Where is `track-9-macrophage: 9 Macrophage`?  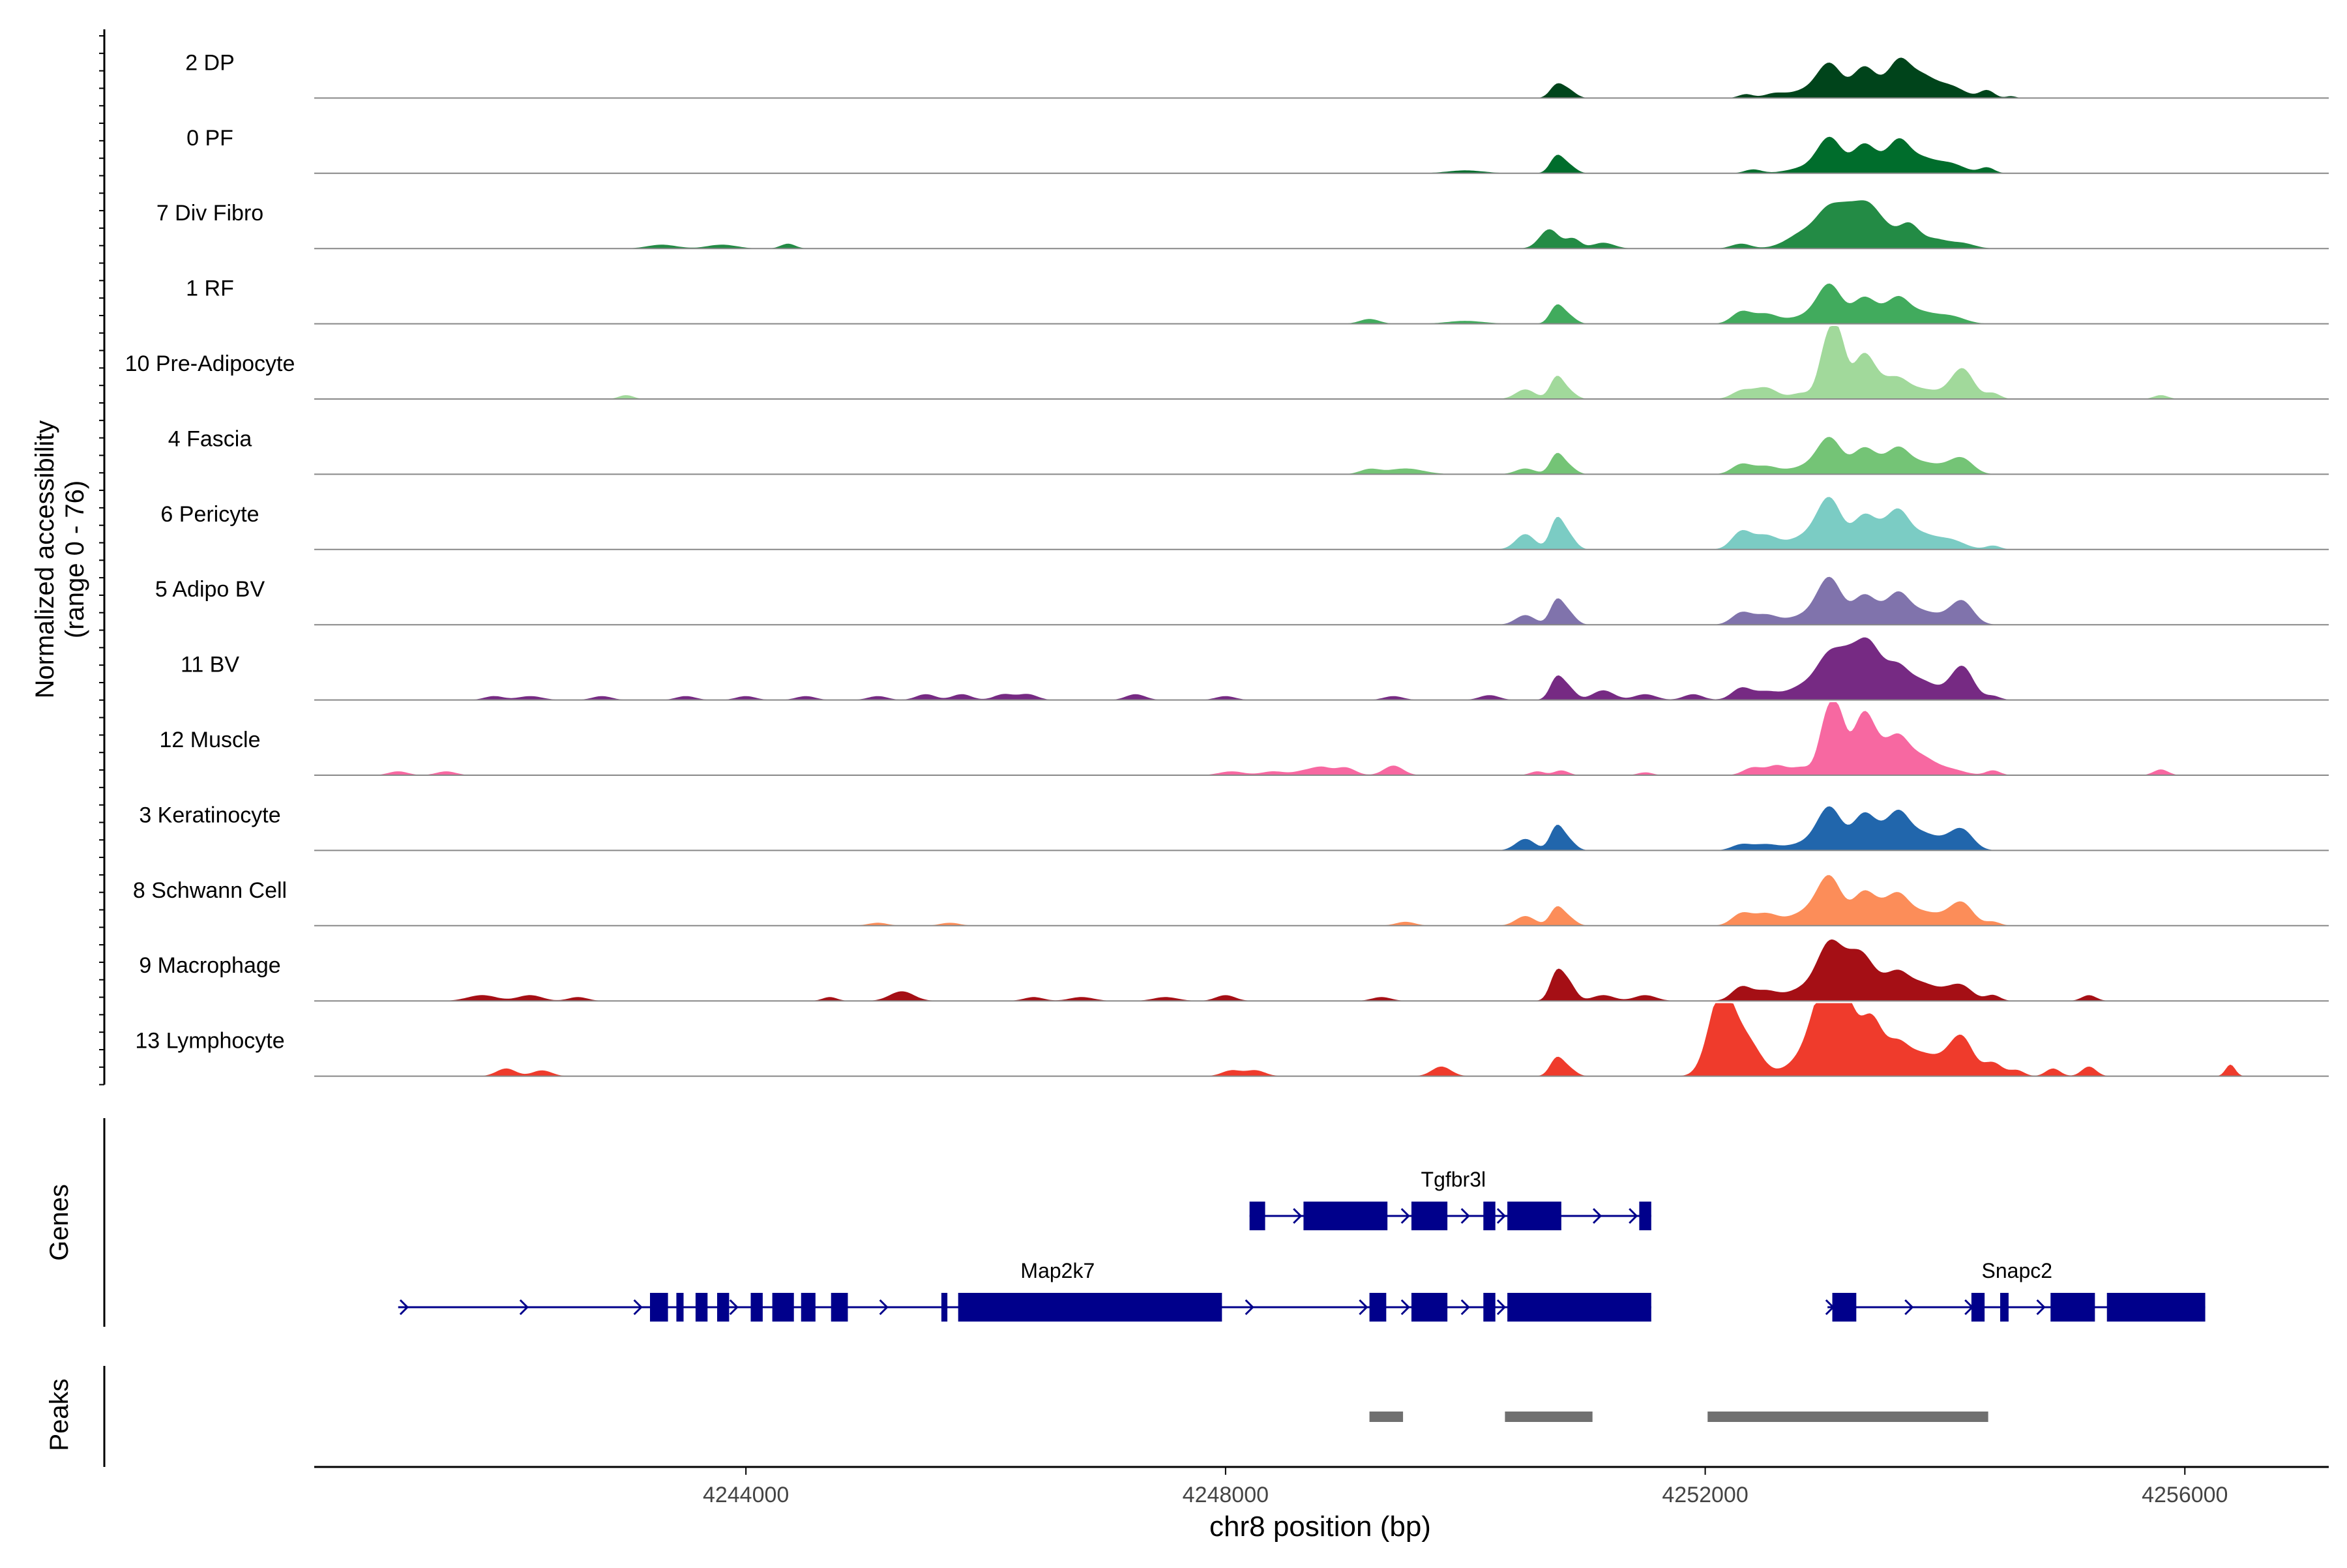 track-9-macrophage: 9 Macrophage is located at coordinates (1234, 971).